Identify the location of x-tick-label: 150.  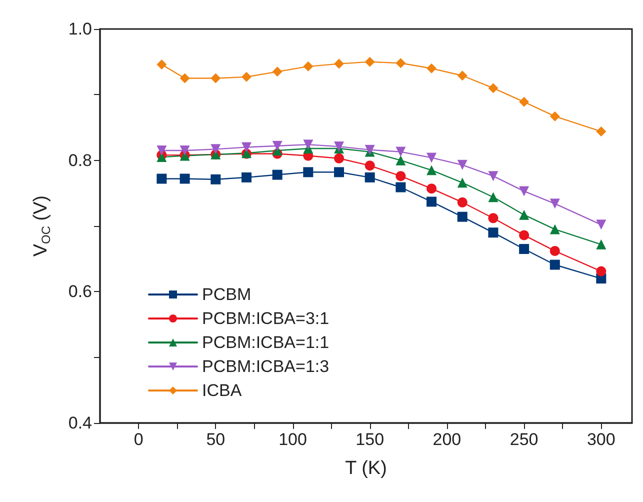
(370, 439).